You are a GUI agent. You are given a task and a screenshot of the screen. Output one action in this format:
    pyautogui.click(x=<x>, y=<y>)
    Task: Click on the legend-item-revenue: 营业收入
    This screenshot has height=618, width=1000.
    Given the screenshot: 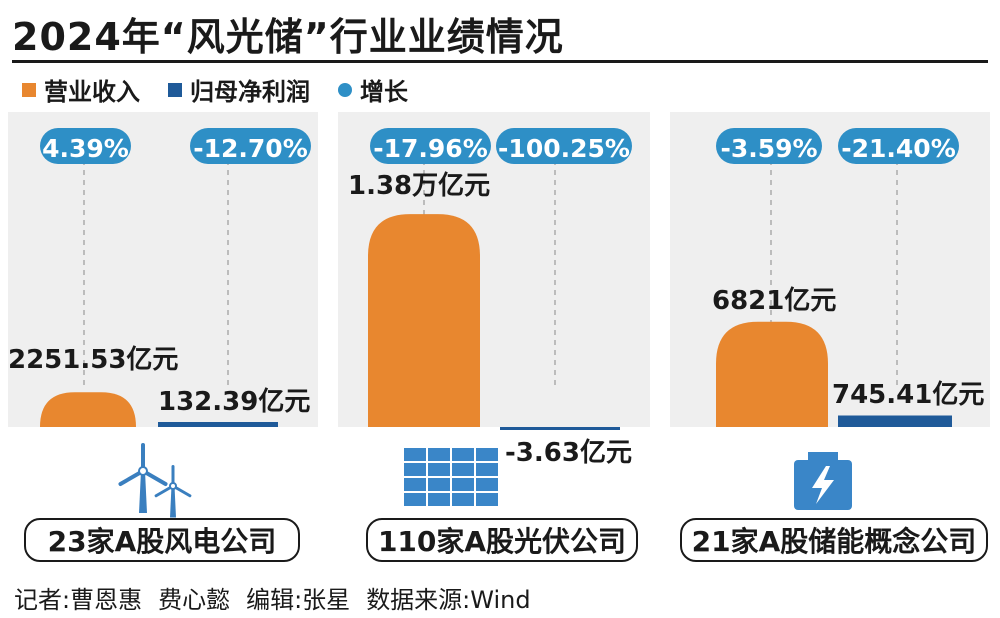 What is the action you would take?
    pyautogui.click(x=81, y=89)
    